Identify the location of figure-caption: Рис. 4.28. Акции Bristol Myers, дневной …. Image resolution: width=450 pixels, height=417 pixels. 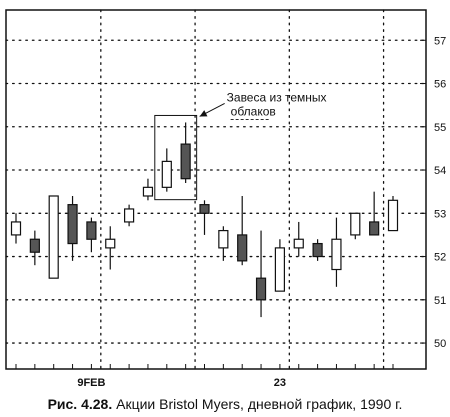
(225, 404).